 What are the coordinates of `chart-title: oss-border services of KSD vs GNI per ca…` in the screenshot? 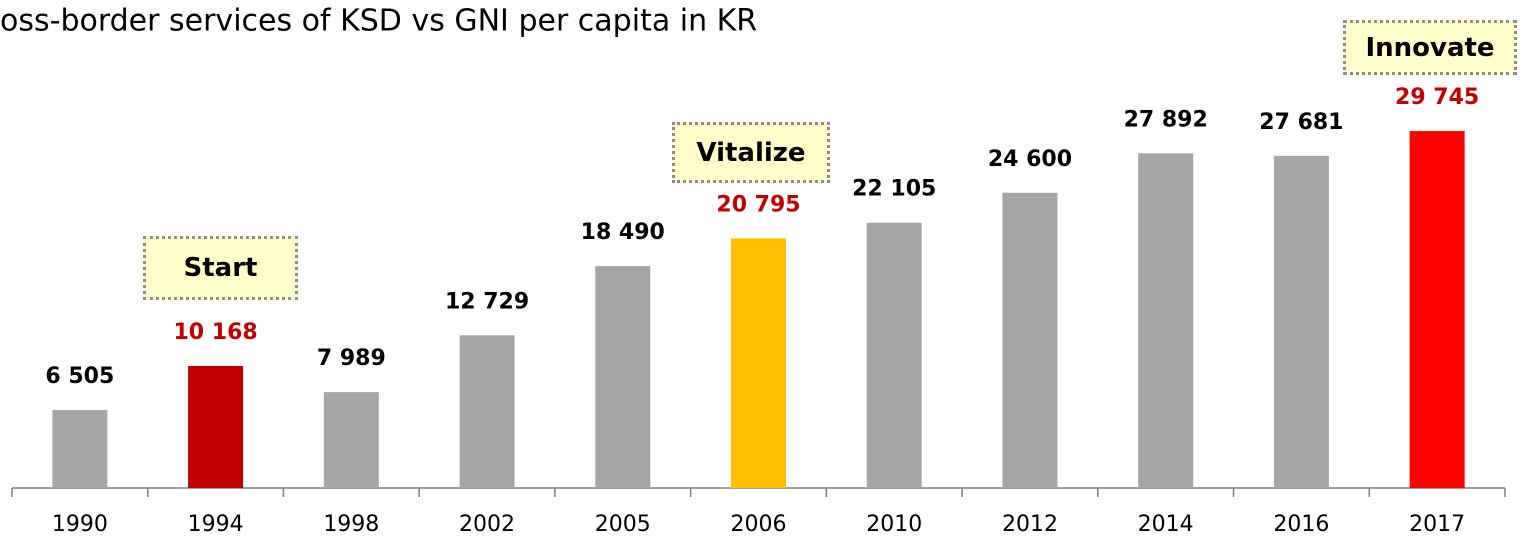 It's located at (378, 21).